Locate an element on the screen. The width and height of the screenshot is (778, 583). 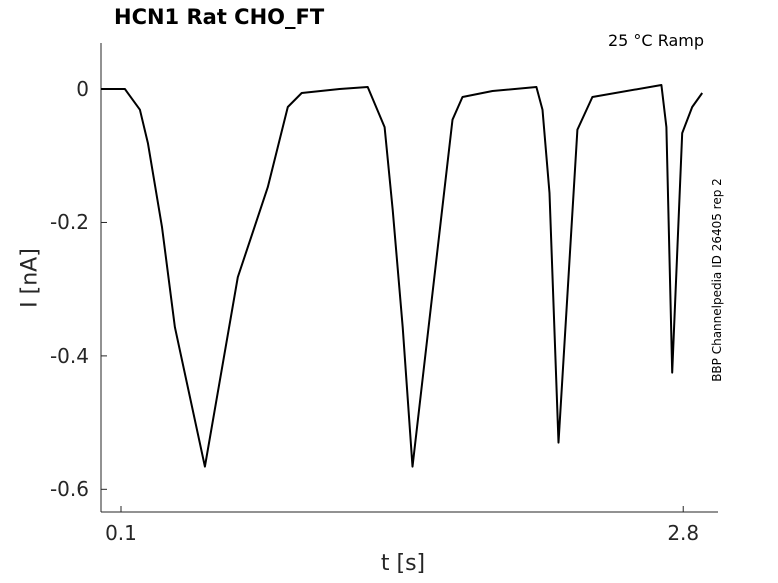
y-tick-label: -0.4 is located at coordinates (69, 355).